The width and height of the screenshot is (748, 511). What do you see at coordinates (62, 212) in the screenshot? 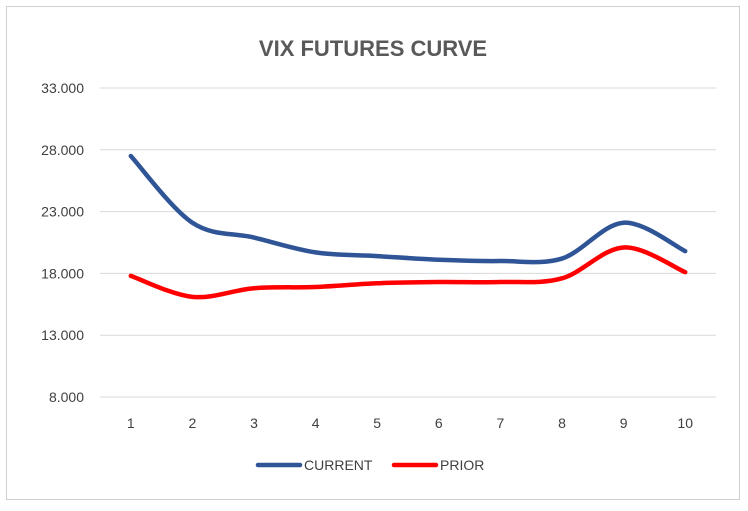
I see `y-tick-label: 23.000` at bounding box center [62, 212].